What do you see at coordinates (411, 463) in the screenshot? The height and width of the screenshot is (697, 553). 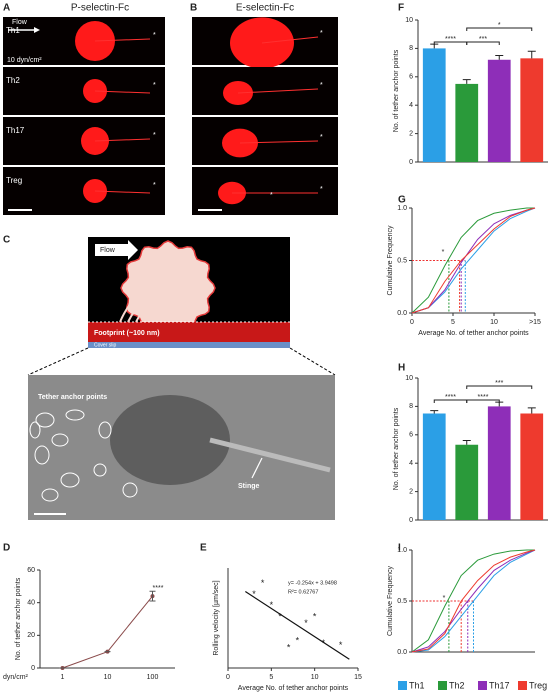 I see `y-tick-label: 4` at bounding box center [411, 463].